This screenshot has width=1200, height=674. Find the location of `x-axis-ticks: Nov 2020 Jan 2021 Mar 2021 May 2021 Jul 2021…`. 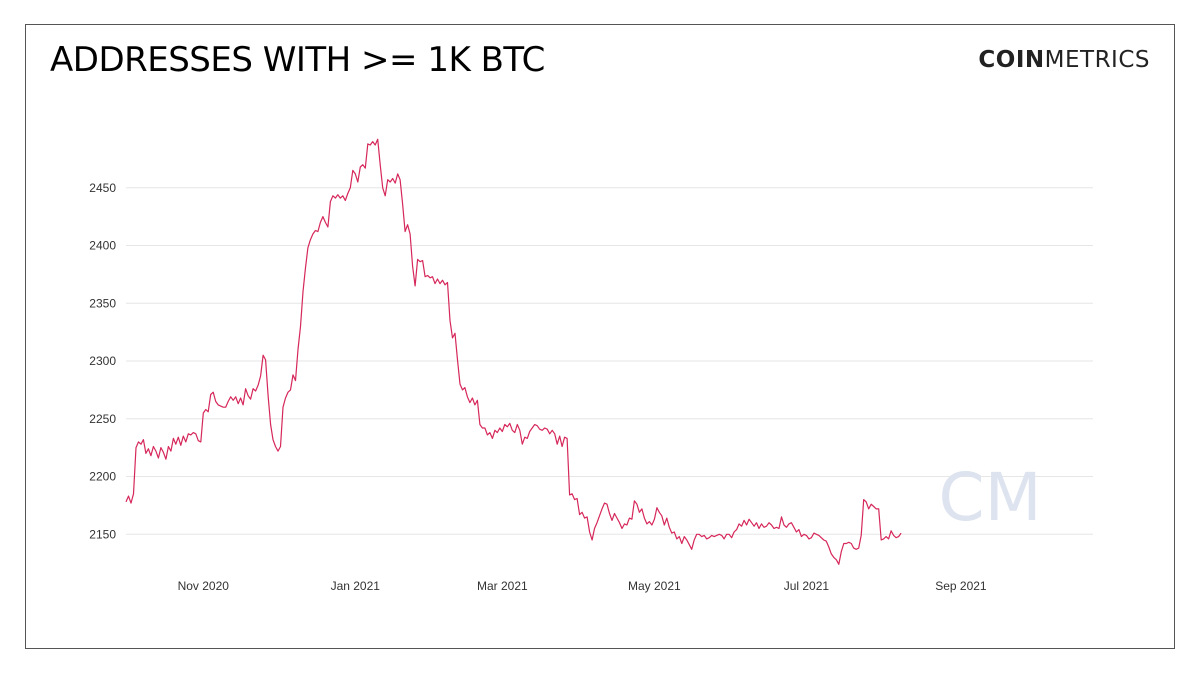

x-axis-ticks: Nov 2020 Jan 2021 Mar 2021 May 2021 Jul 2021… is located at coordinates (582, 586).